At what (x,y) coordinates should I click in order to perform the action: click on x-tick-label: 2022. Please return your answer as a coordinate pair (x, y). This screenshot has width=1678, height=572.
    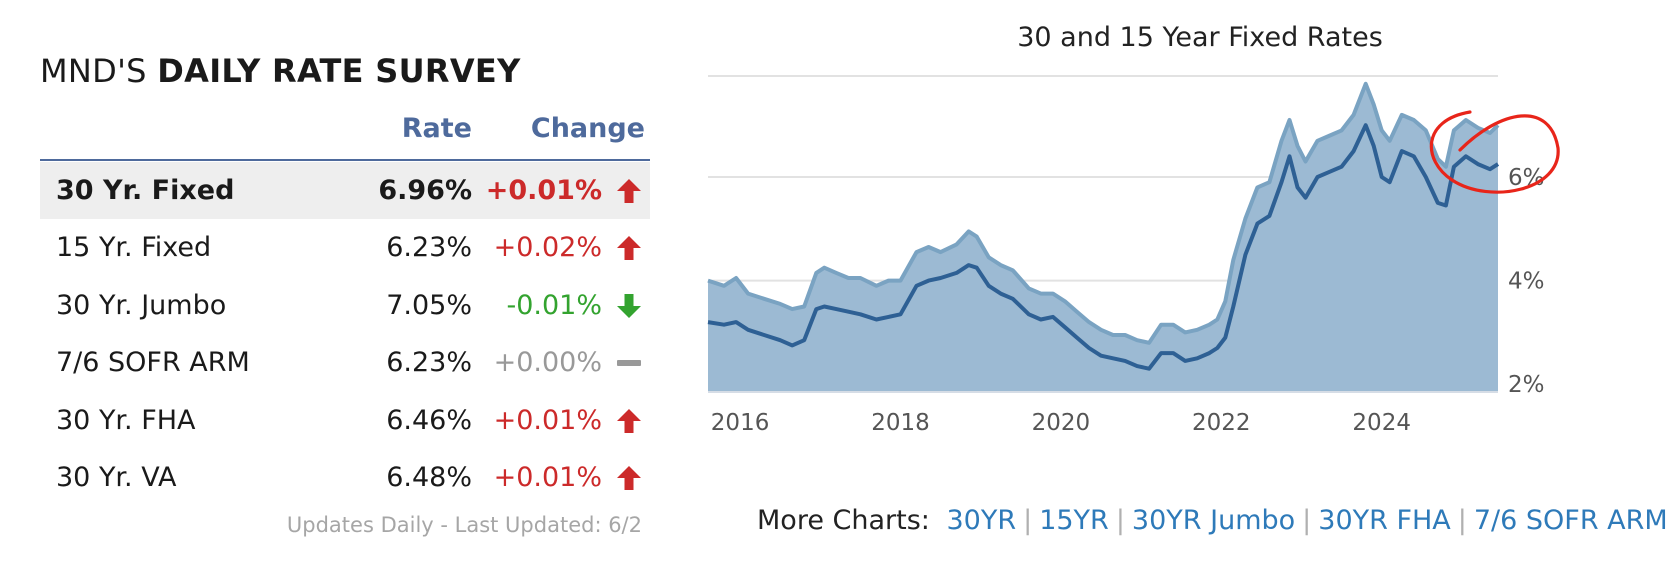
    Looking at the image, I should click on (1221, 423).